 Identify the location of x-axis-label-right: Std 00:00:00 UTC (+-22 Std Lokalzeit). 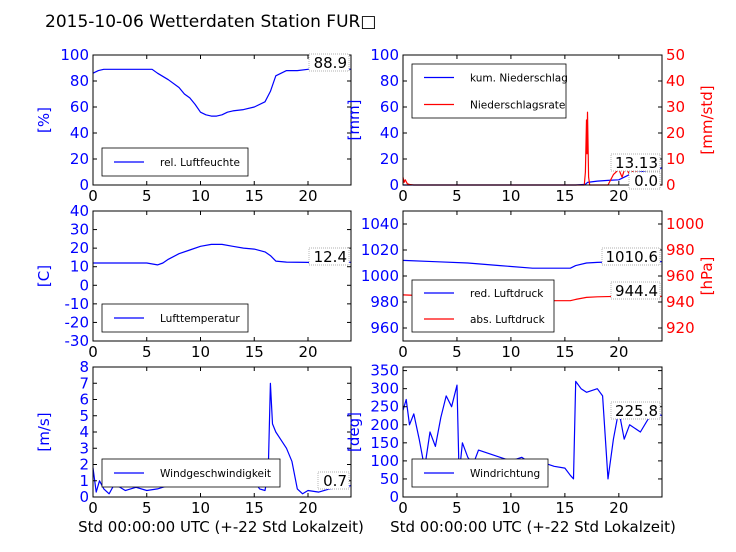
(533, 527).